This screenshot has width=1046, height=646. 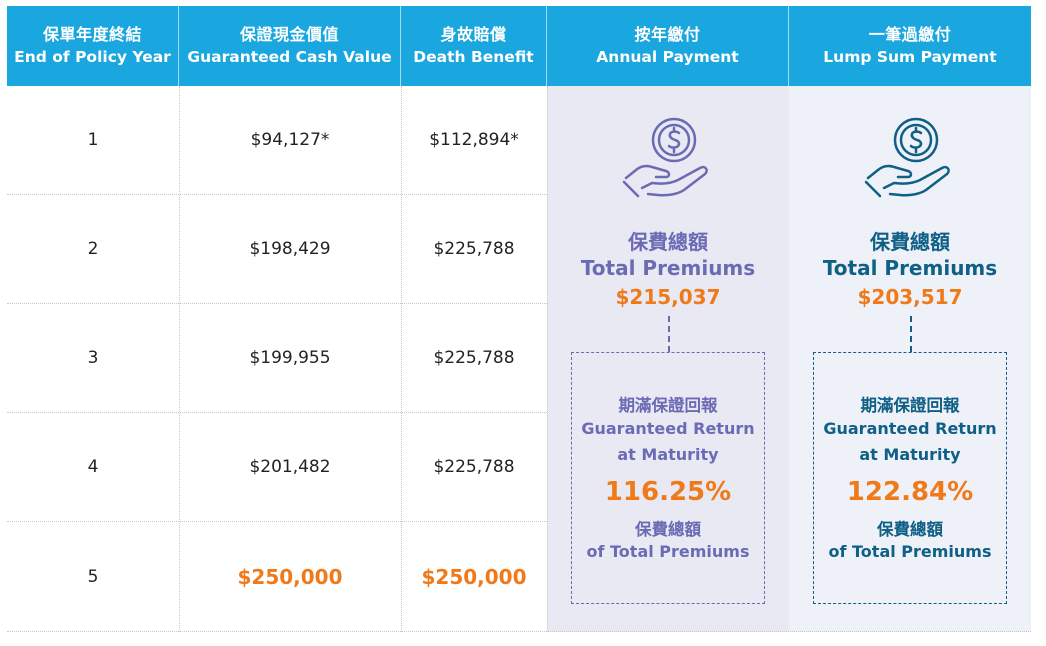 I want to click on header-zh: 保單年度終結, so click(x=92, y=34).